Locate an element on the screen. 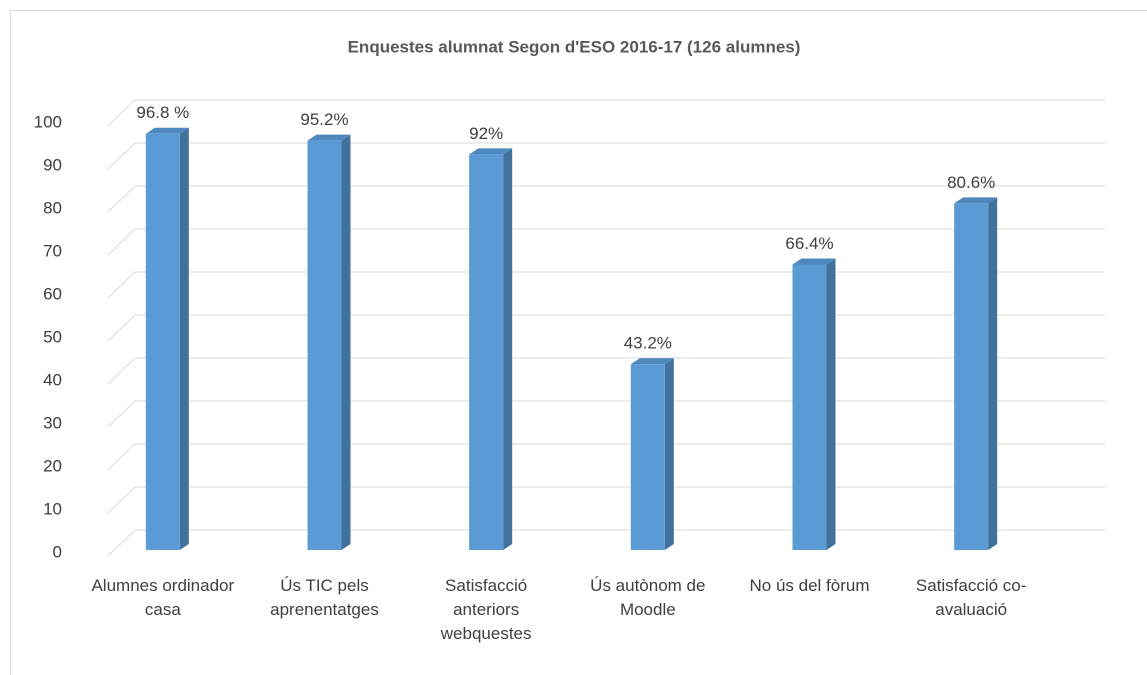 The height and width of the screenshot is (675, 1147). y-tick-label: 10 is located at coordinates (52, 508).